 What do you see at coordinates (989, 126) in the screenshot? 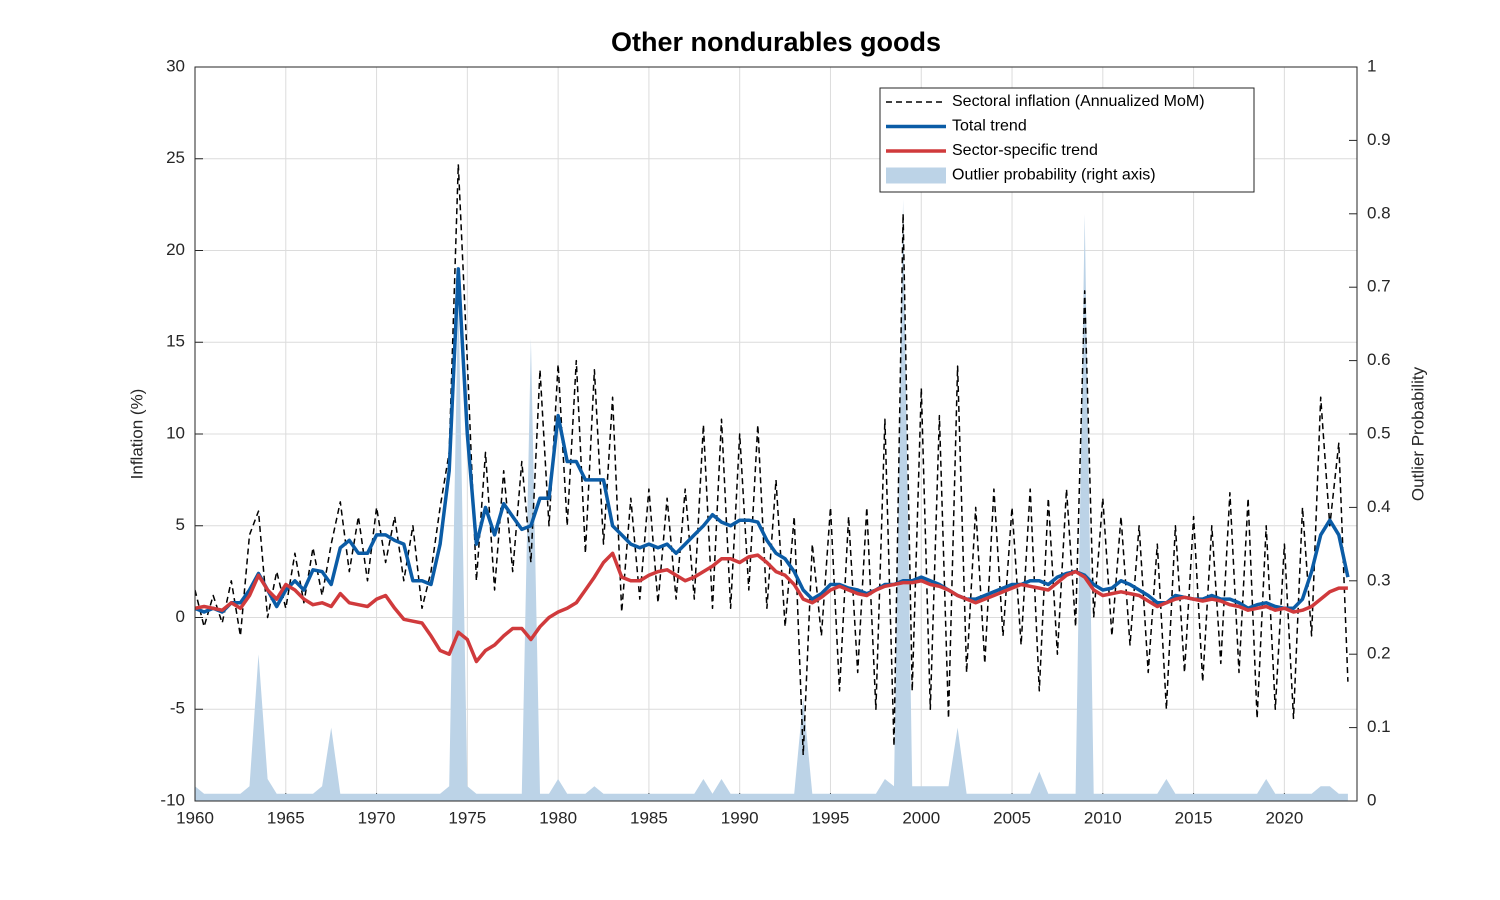
I see `legend-label: Total trend` at bounding box center [989, 126].